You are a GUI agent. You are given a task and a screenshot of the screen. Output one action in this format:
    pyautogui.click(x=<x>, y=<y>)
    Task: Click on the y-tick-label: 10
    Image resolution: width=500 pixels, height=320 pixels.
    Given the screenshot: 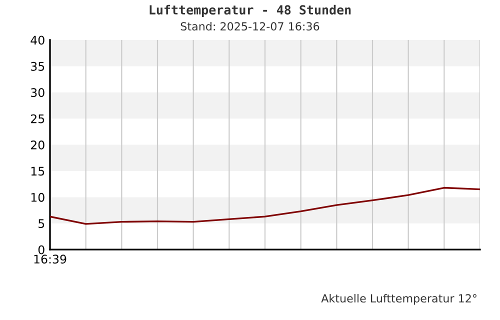 What is the action you would take?
    pyautogui.click(x=37, y=197)
    